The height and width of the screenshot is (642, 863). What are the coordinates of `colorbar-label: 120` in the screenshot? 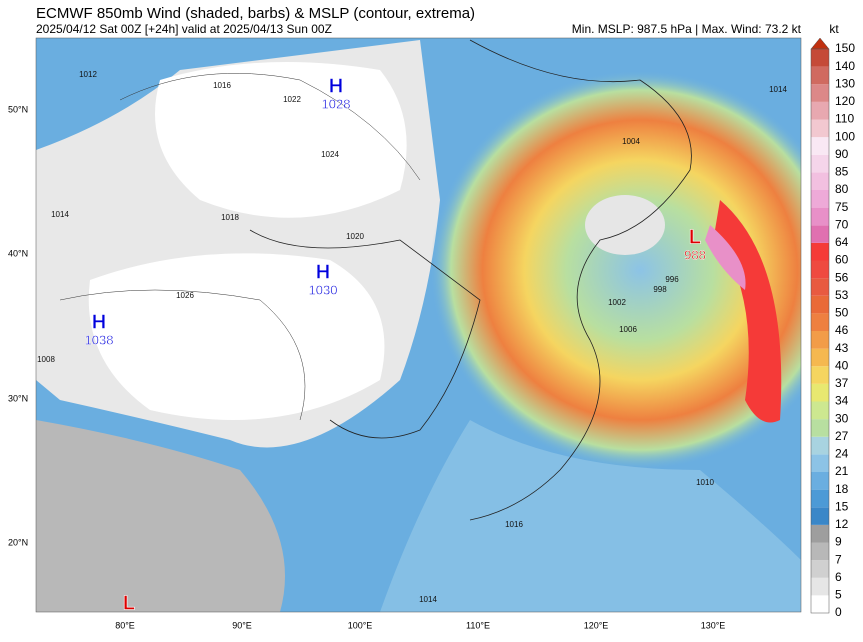 It's located at (845, 101).